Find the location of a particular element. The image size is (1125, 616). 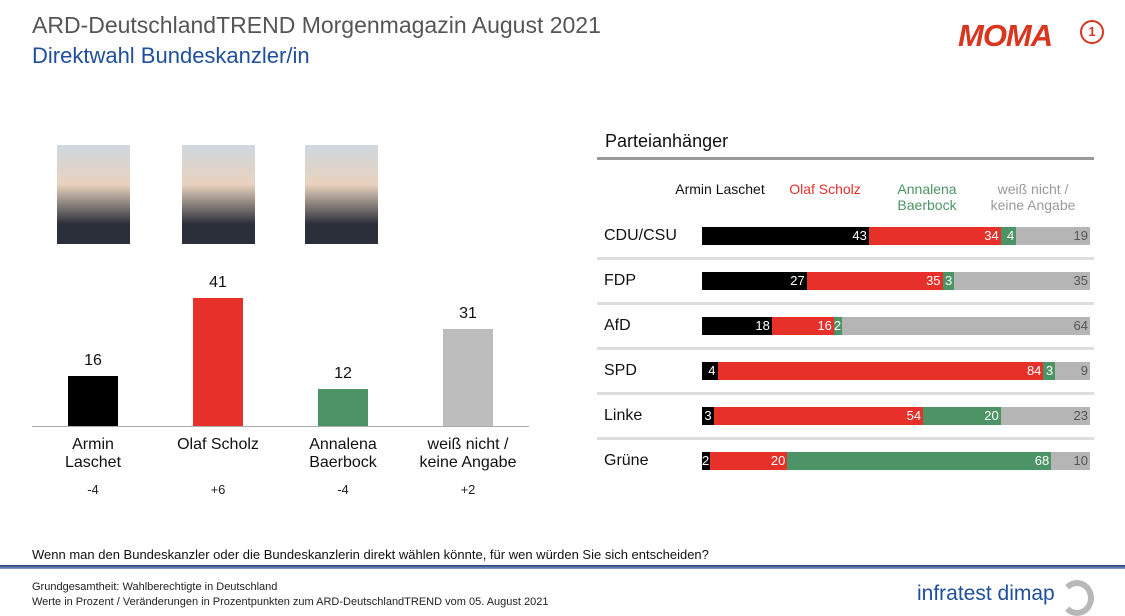

stacked-segment: 54 is located at coordinates (818, 416).